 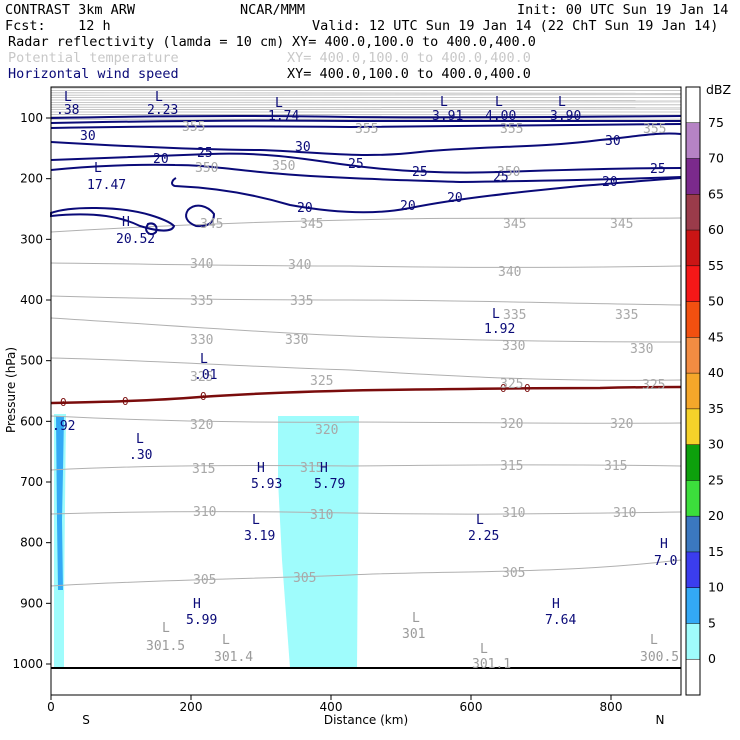 What do you see at coordinates (283, 116) in the screenshot?
I see `extremum-value: 1.74` at bounding box center [283, 116].